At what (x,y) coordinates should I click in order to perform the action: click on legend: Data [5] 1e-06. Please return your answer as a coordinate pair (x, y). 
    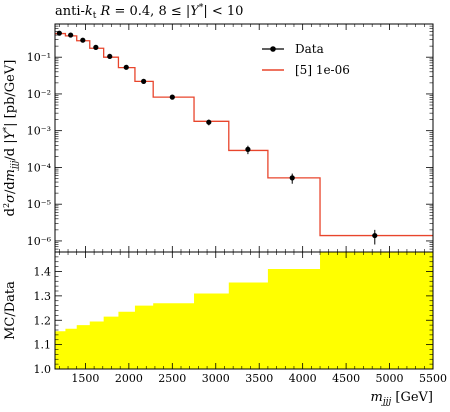
    Looking at the image, I should click on (306, 59).